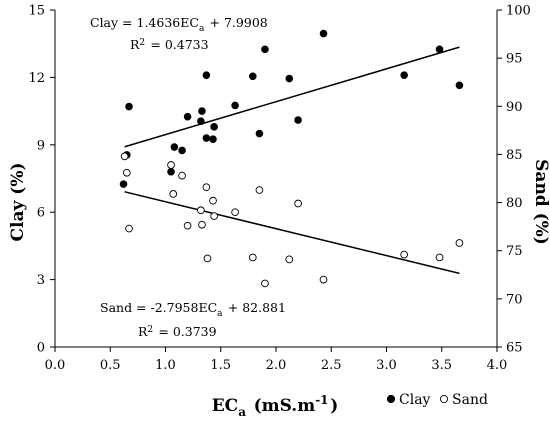 The width and height of the screenshot is (550, 424). I want to click on x-tick-label: 0.5, so click(110, 365).